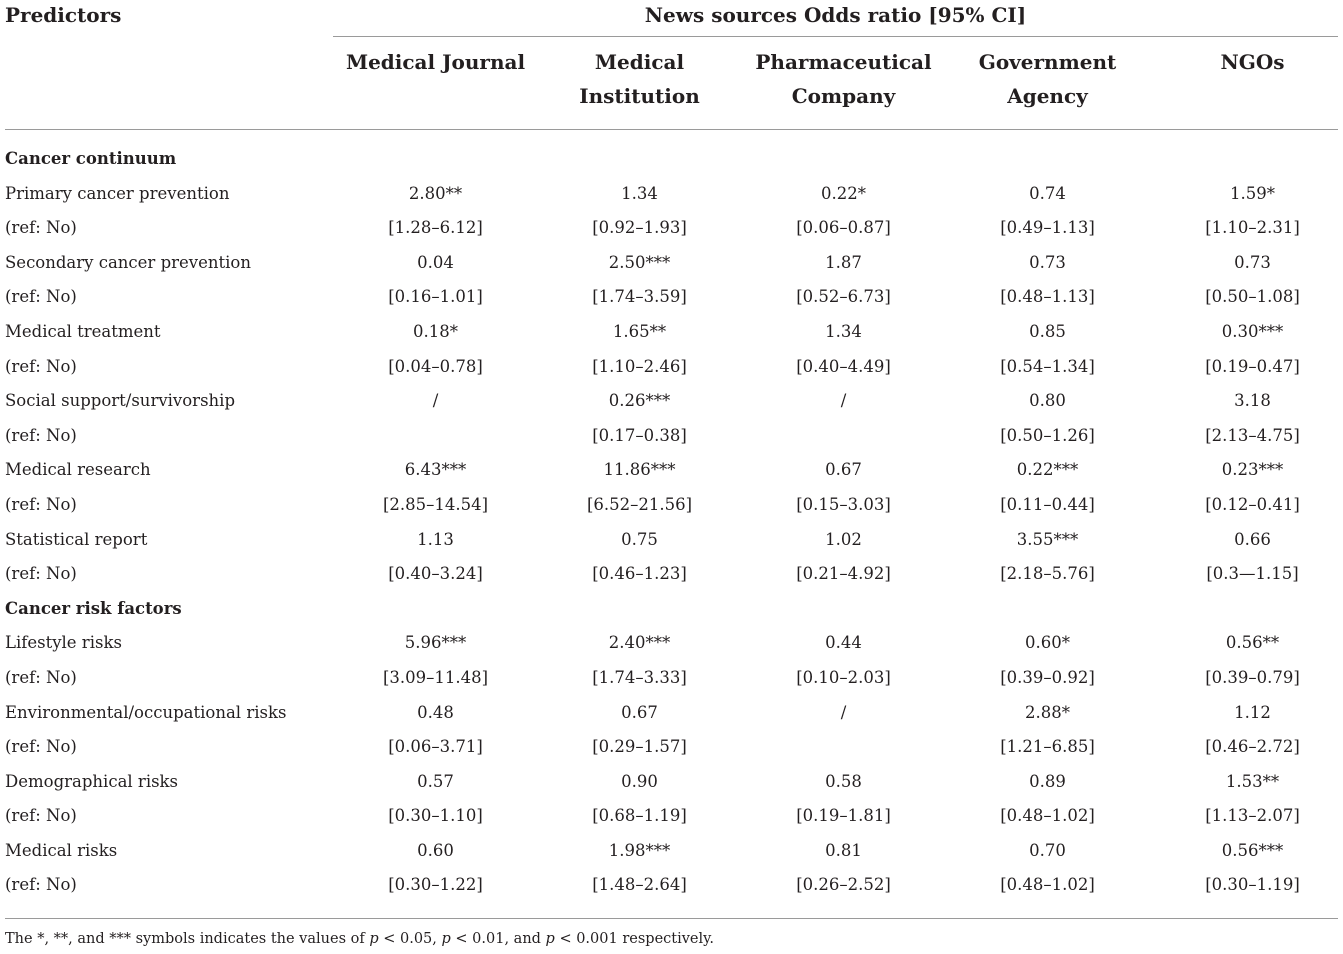  I want to click on table-cell: 11.86***, so click(639, 470).